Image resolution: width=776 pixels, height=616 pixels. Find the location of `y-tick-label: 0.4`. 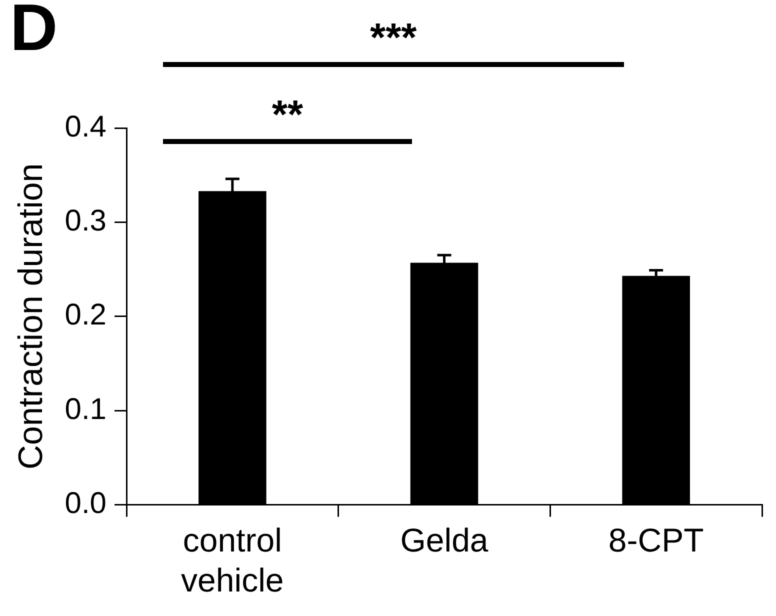

y-tick-label: 0.4 is located at coordinates (85, 127).